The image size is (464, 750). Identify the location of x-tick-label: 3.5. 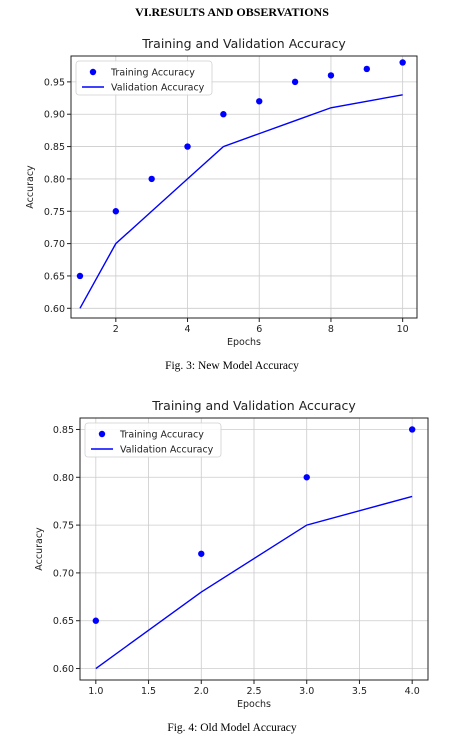
(359, 691).